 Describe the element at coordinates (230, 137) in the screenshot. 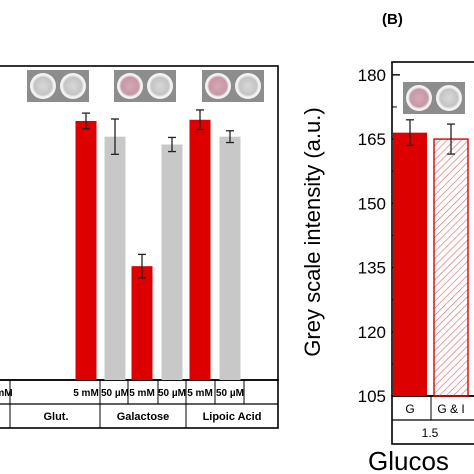

I see `error-bar-lipoic-acid-50-m` at that location.